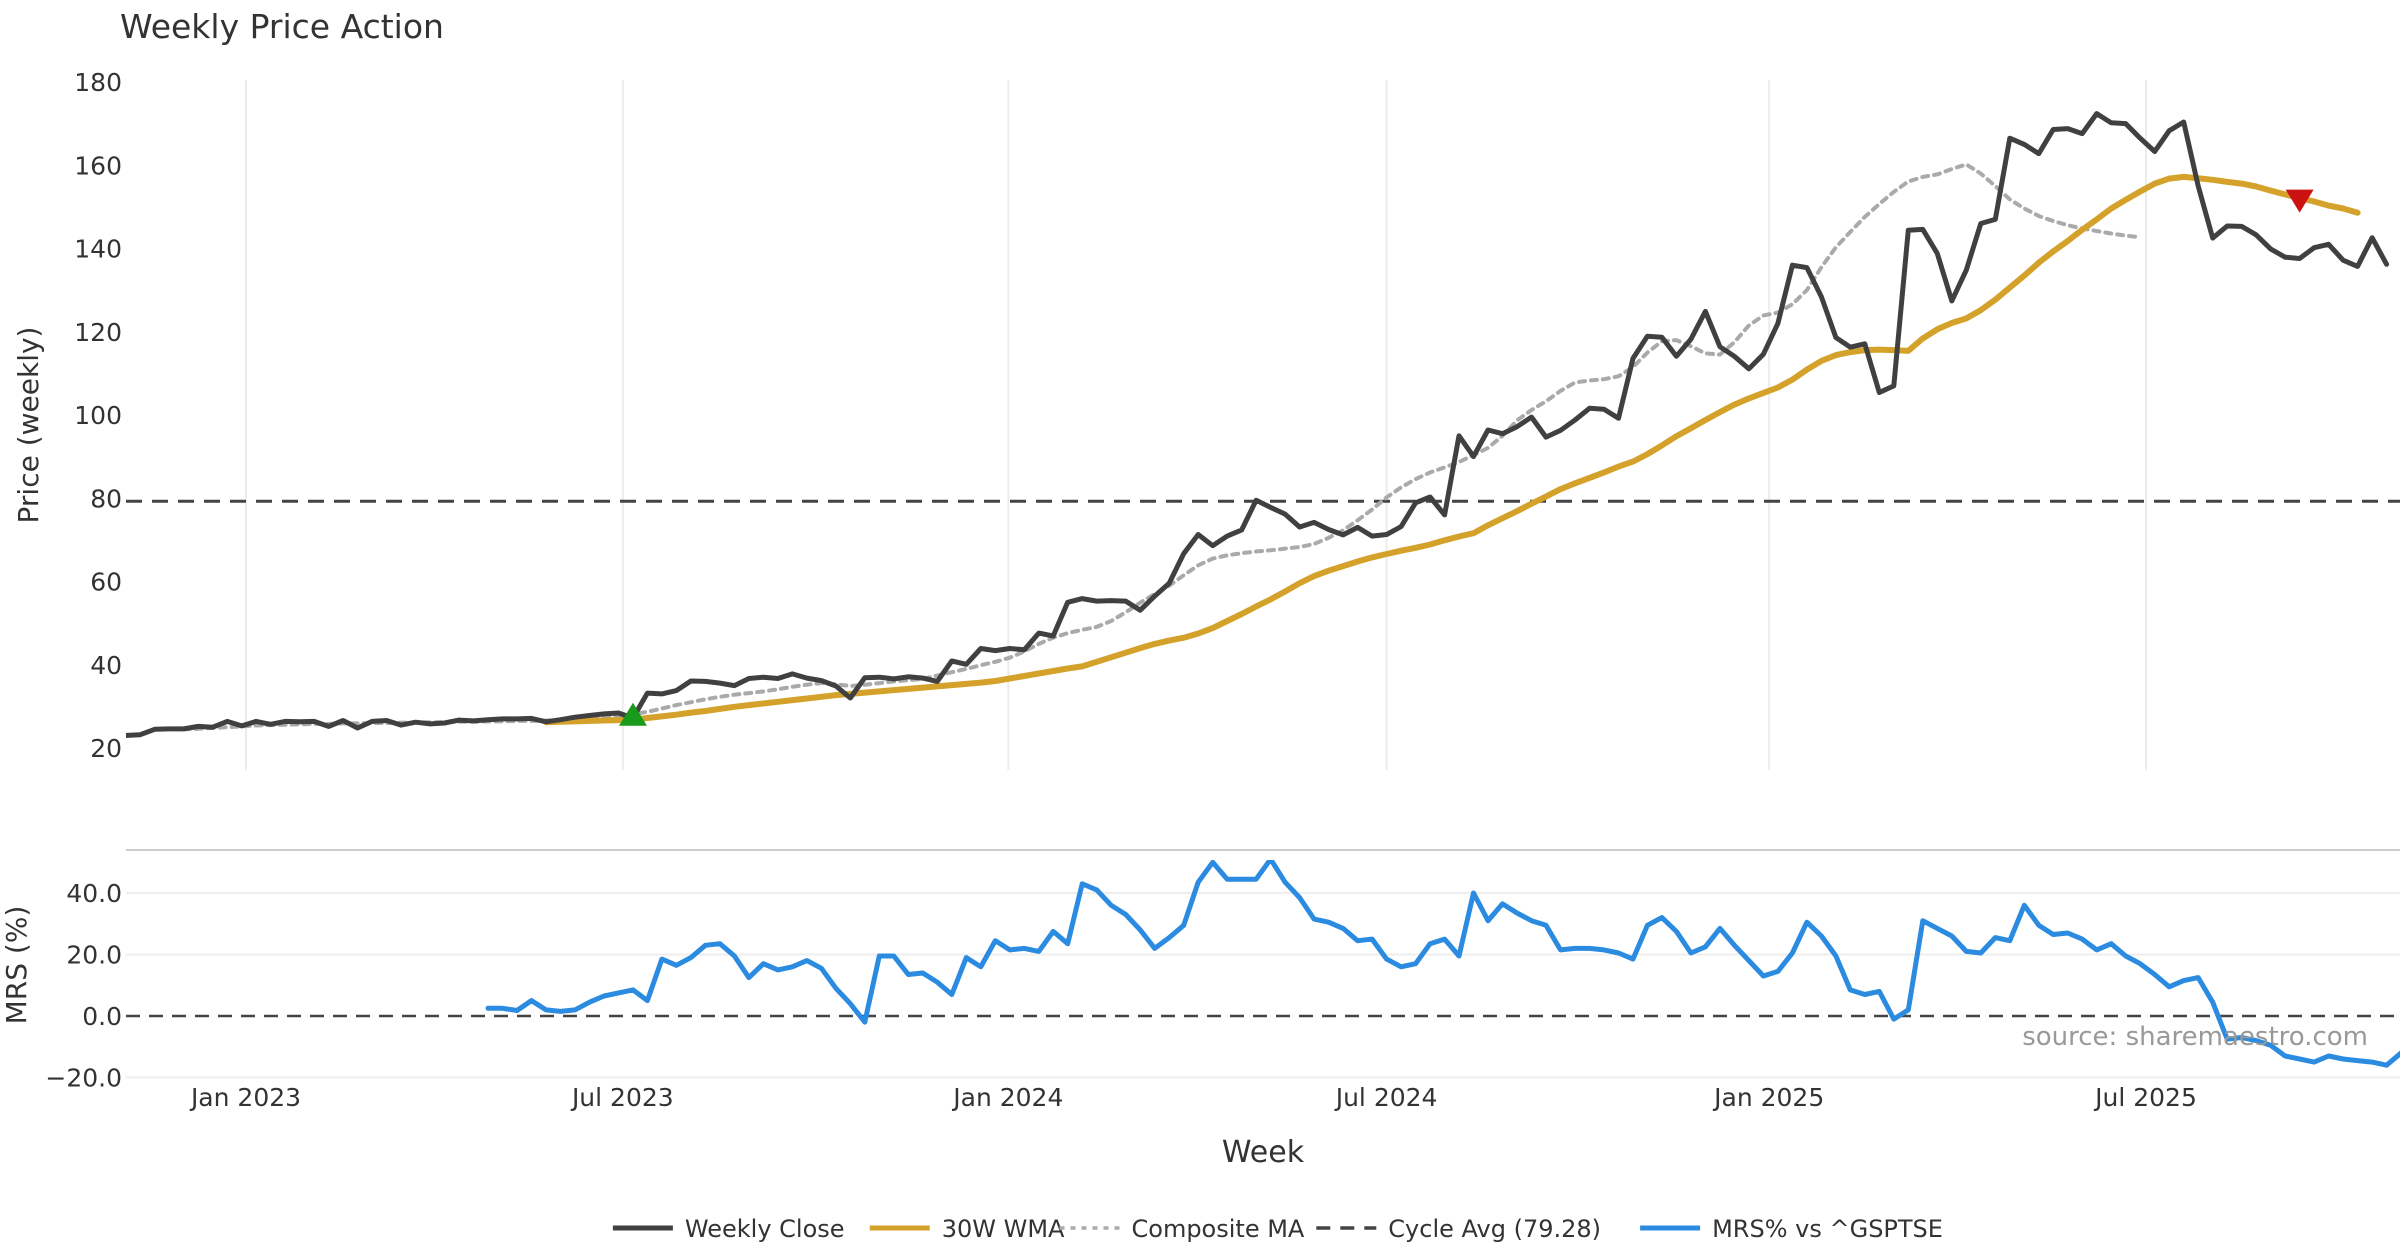 The height and width of the screenshot is (1260, 2400). I want to click on price-y-tick-40: 40, so click(106, 665).